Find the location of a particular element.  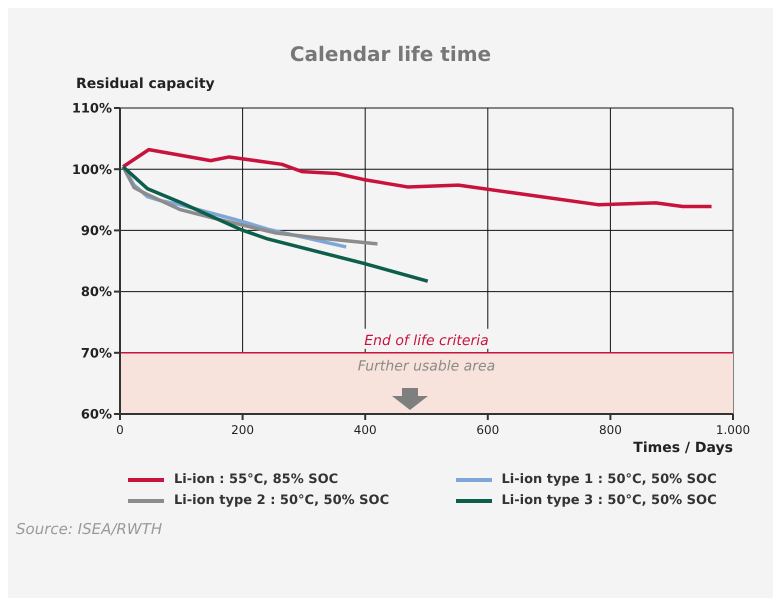

x-tick-label: 0 is located at coordinates (120, 430).